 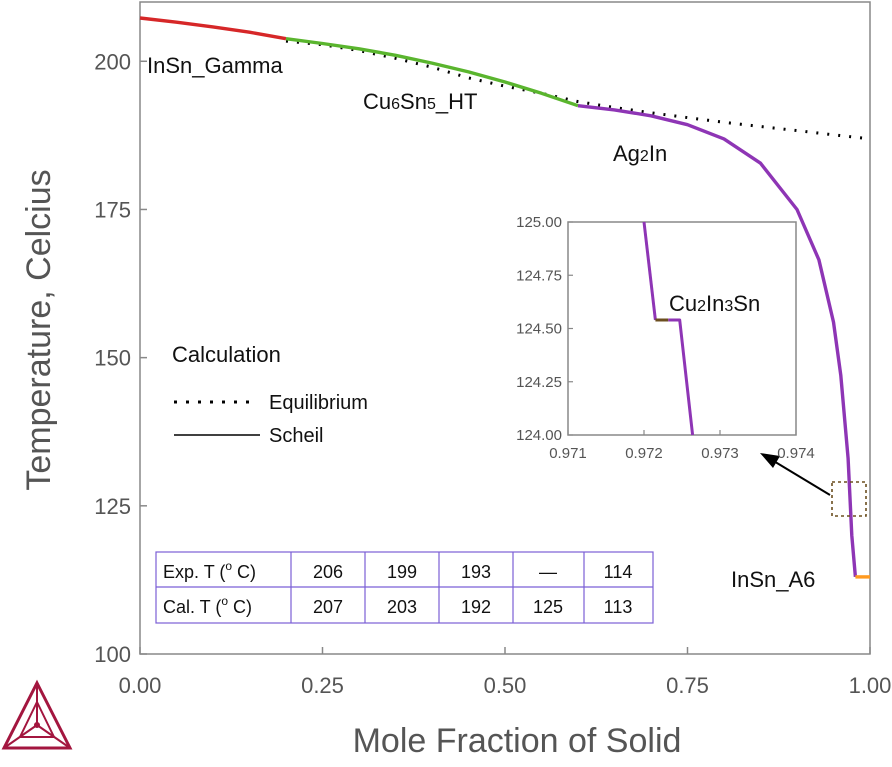 What do you see at coordinates (207, 605) in the screenshot?
I see `table-row-label: Cal. T (o C)` at bounding box center [207, 605].